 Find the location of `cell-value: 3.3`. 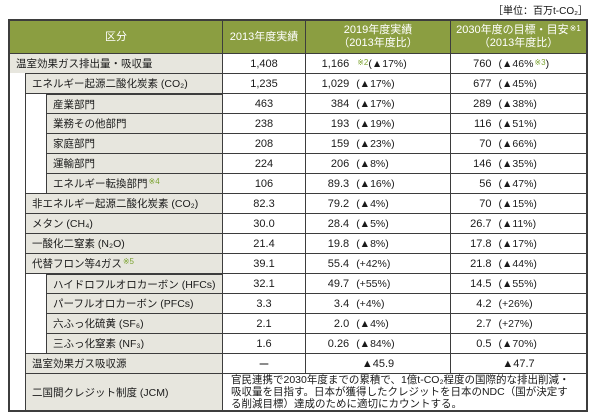

cell-value: 3.3 is located at coordinates (264, 303).